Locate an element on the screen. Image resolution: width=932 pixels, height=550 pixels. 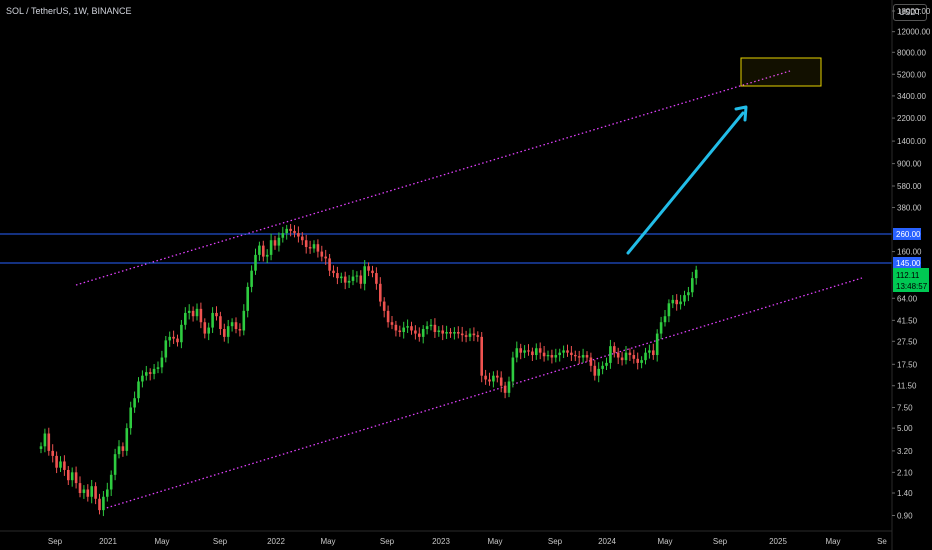
current-price-label: 112.11 is located at coordinates (908, 275).